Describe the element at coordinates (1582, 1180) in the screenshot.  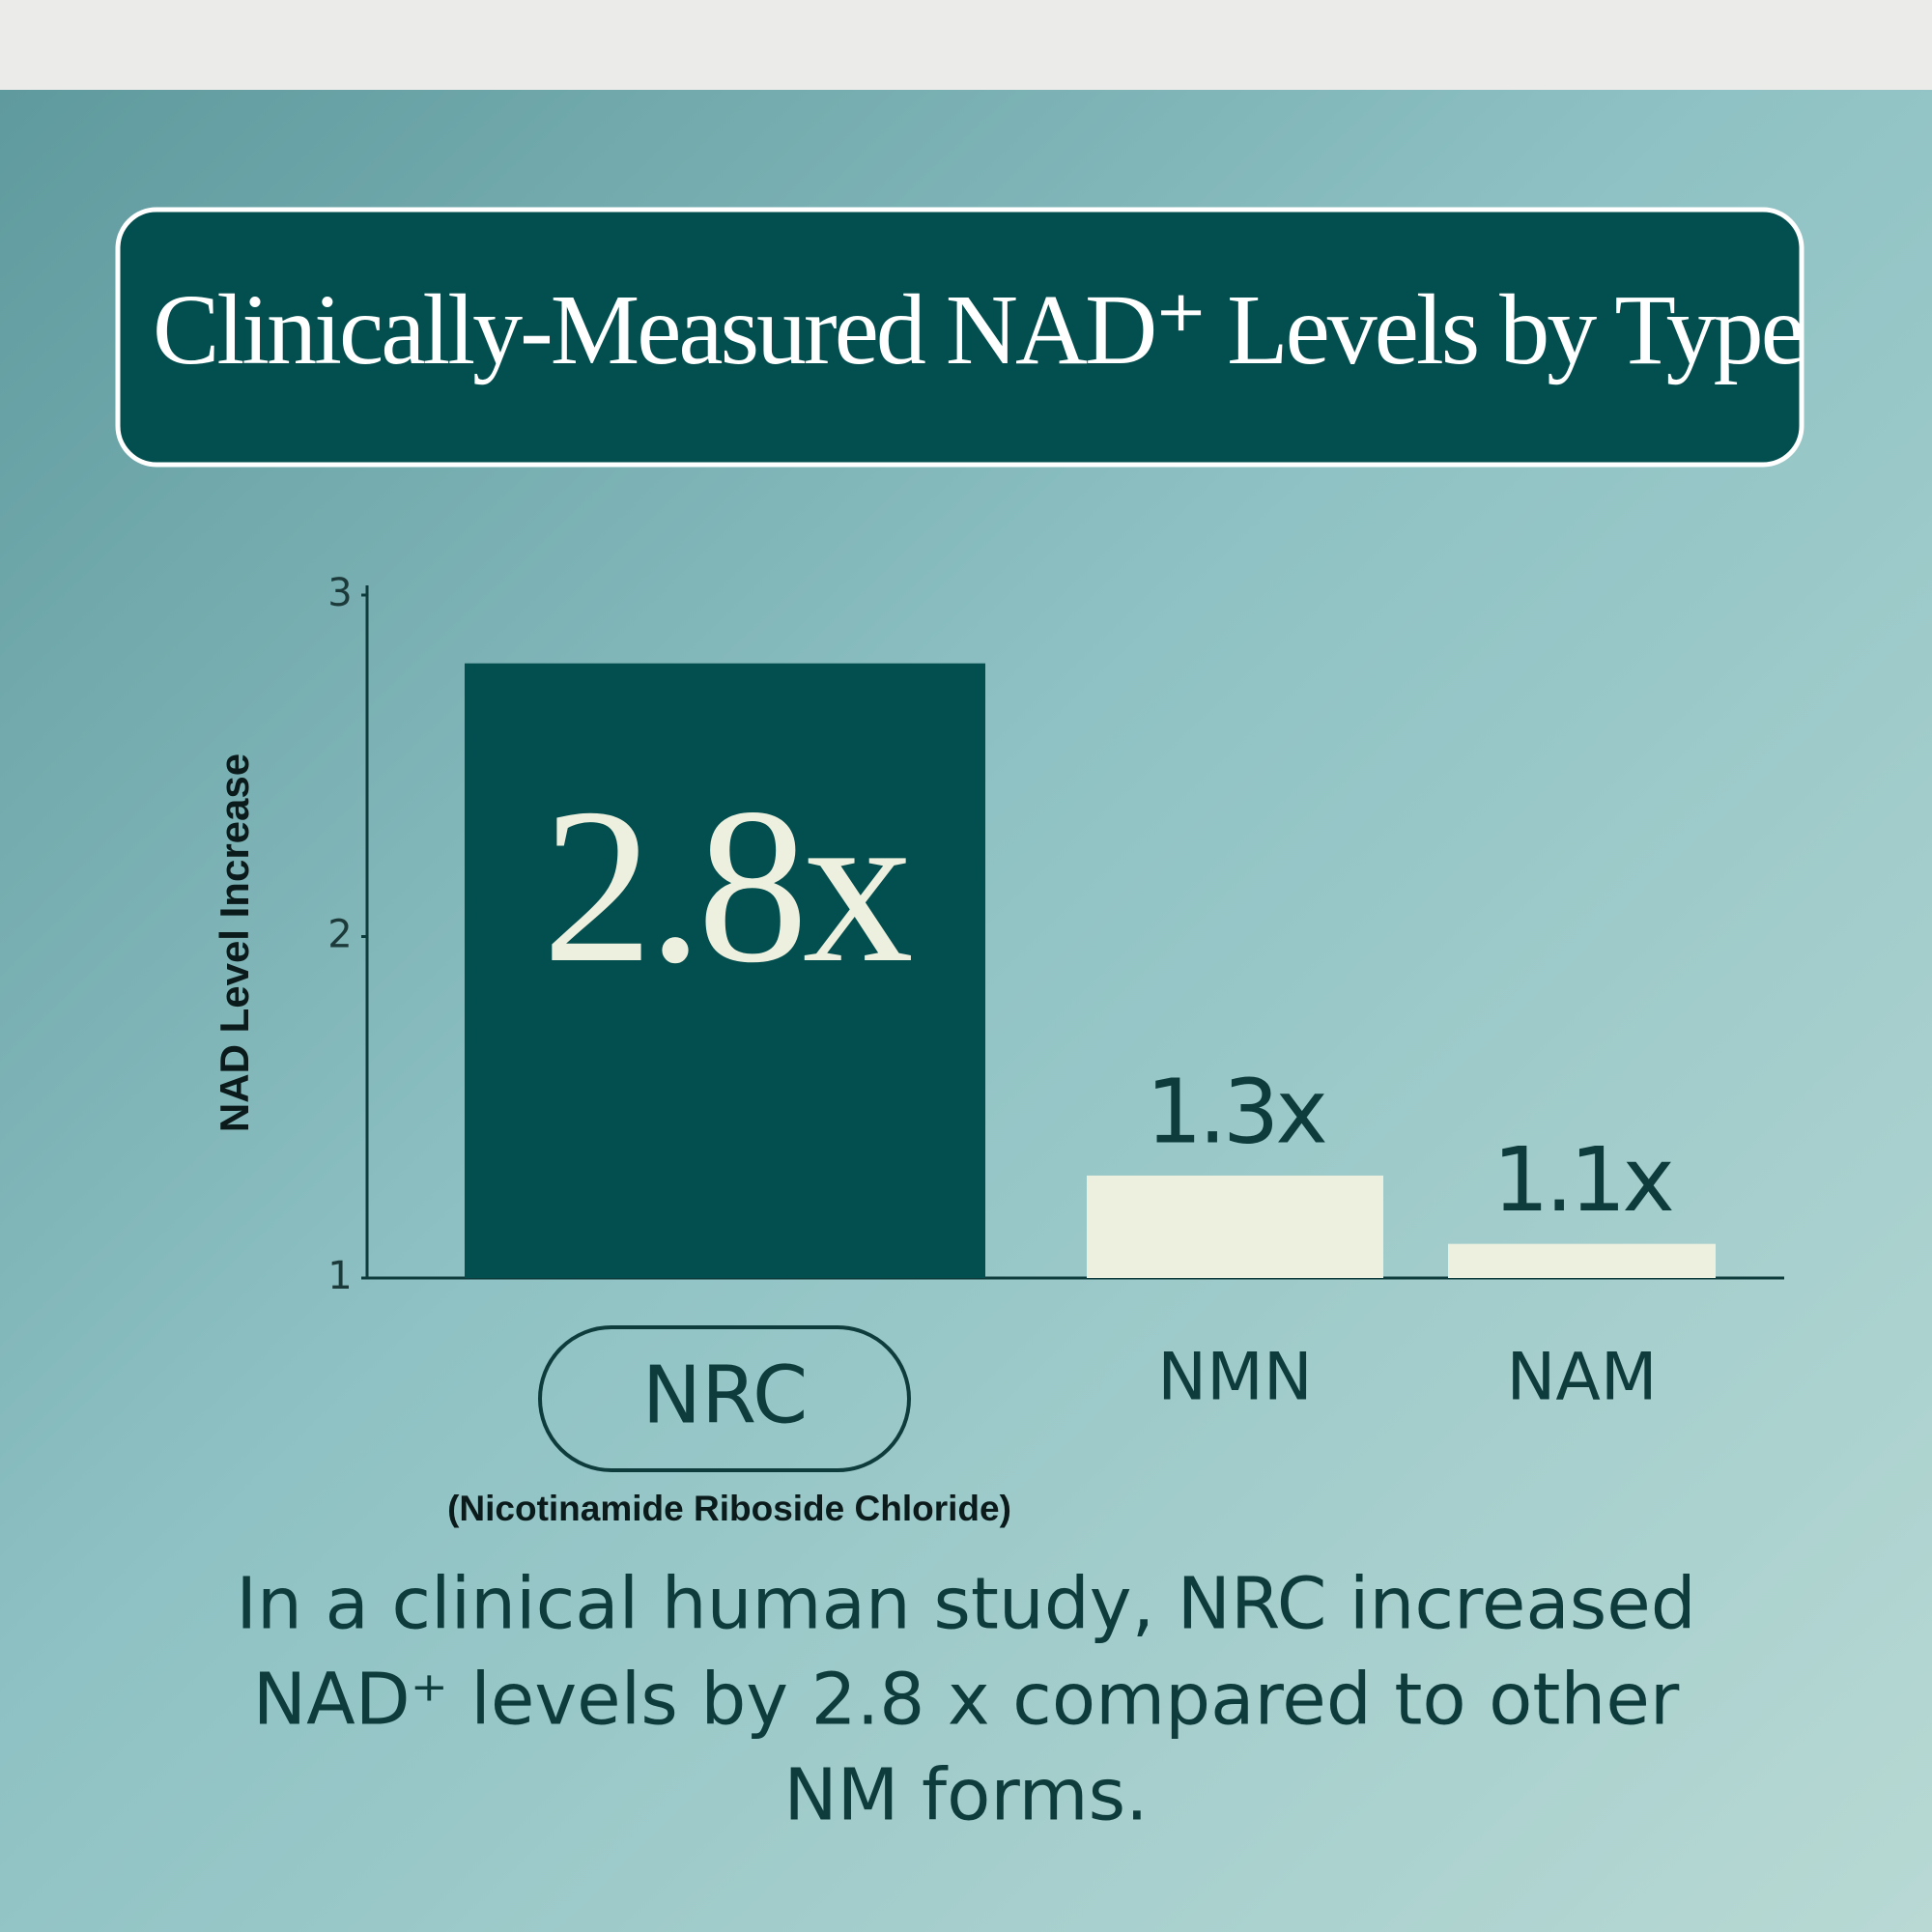
I see `value-label: 1.1x` at that location.